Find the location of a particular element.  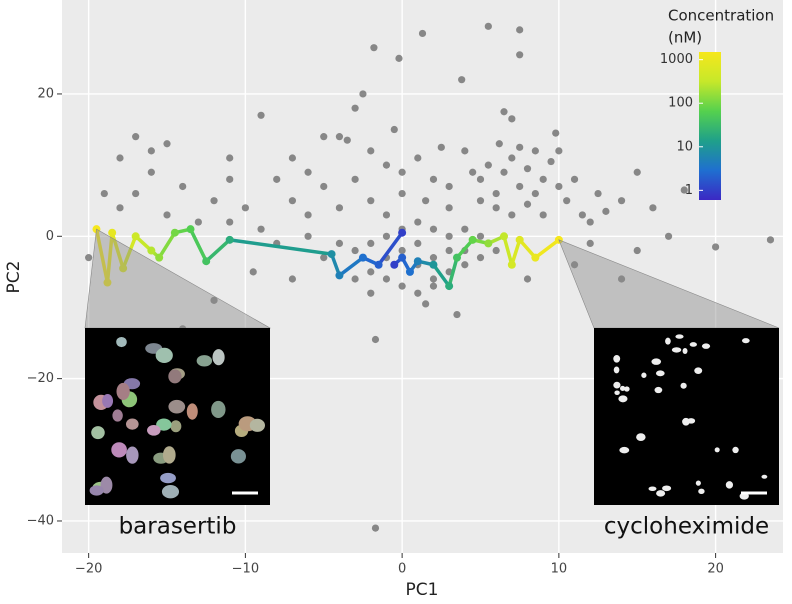

colorbar-title: (nM) is located at coordinates (685, 38).